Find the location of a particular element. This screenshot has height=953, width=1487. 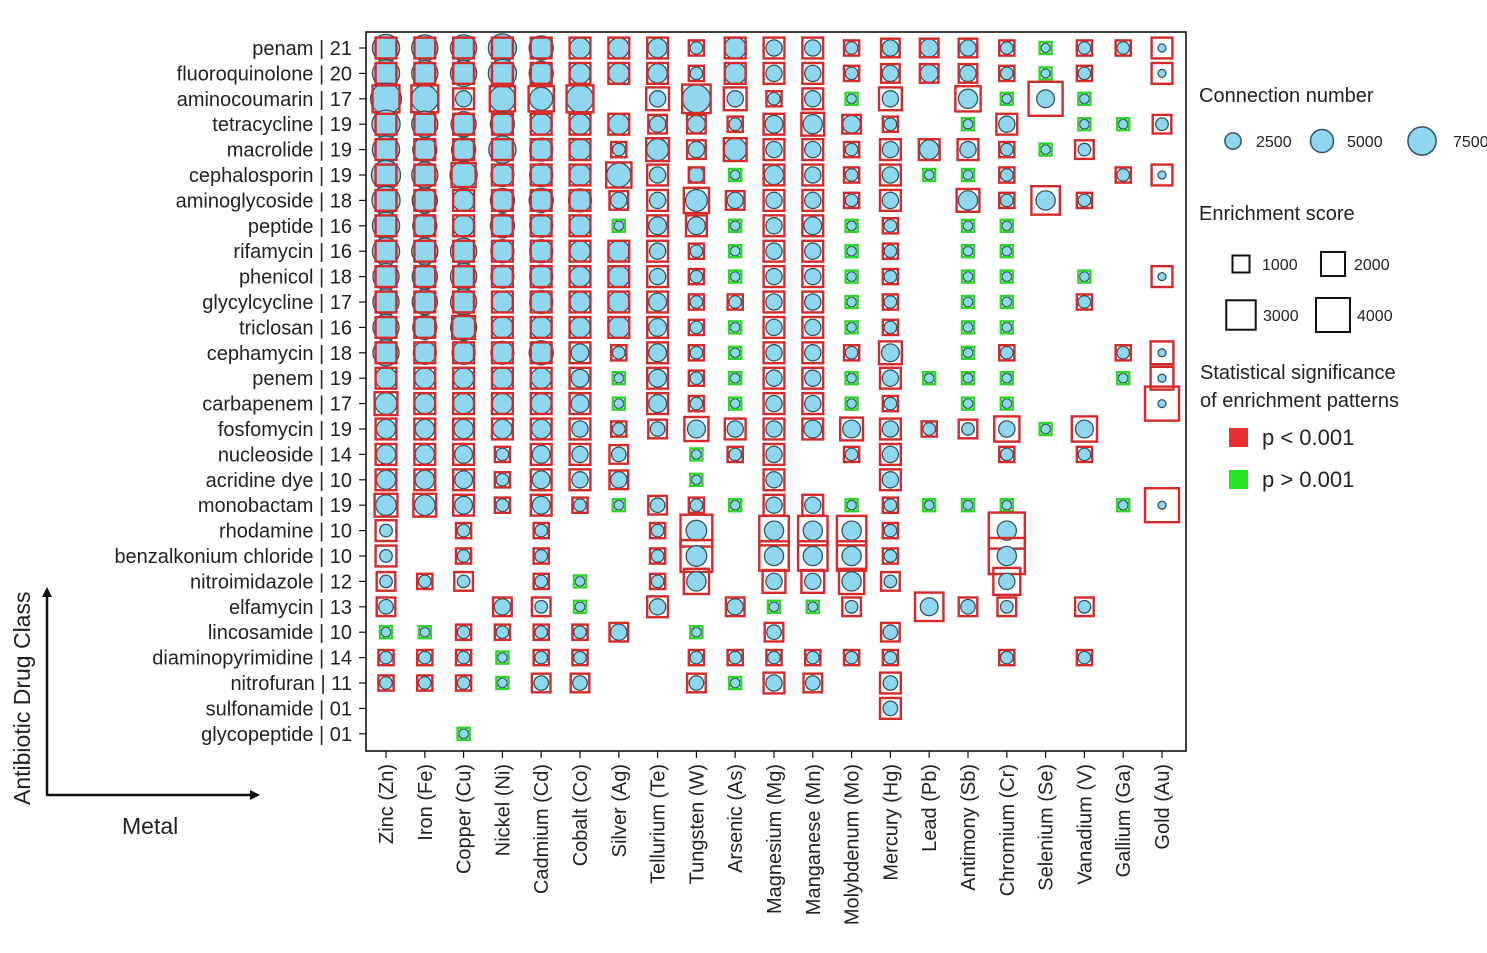

legend-enrichment-square is located at coordinates (1333, 315).